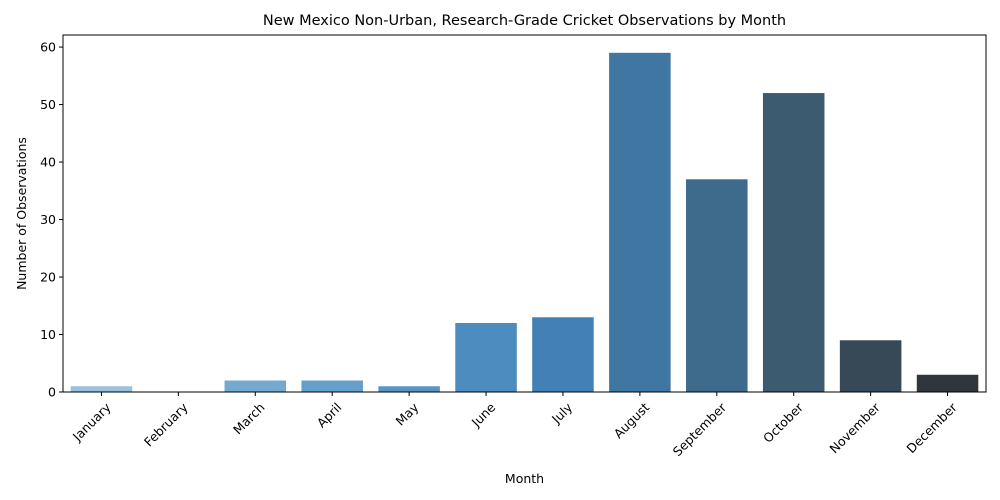 Image resolution: width=1000 pixels, height=500 pixels. I want to click on x-tick-label: November, so click(854, 427).